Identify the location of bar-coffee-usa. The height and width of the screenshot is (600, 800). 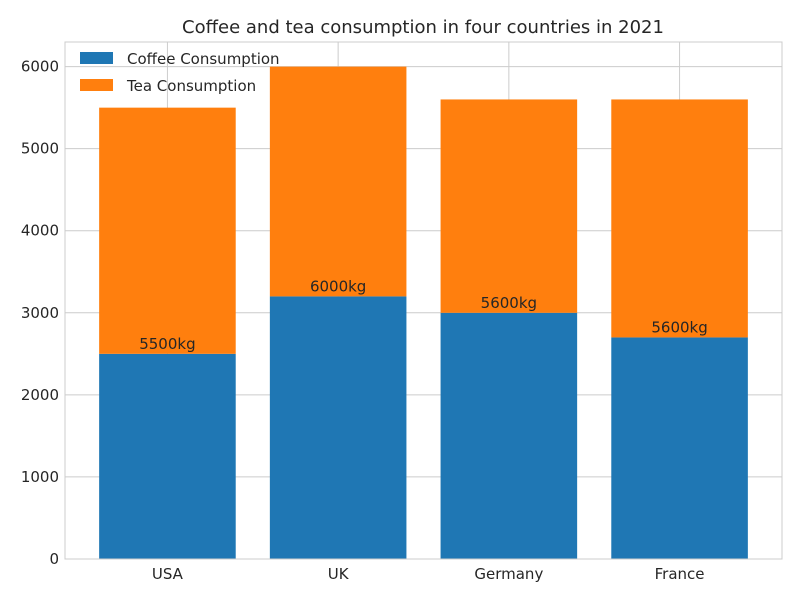
(167, 456).